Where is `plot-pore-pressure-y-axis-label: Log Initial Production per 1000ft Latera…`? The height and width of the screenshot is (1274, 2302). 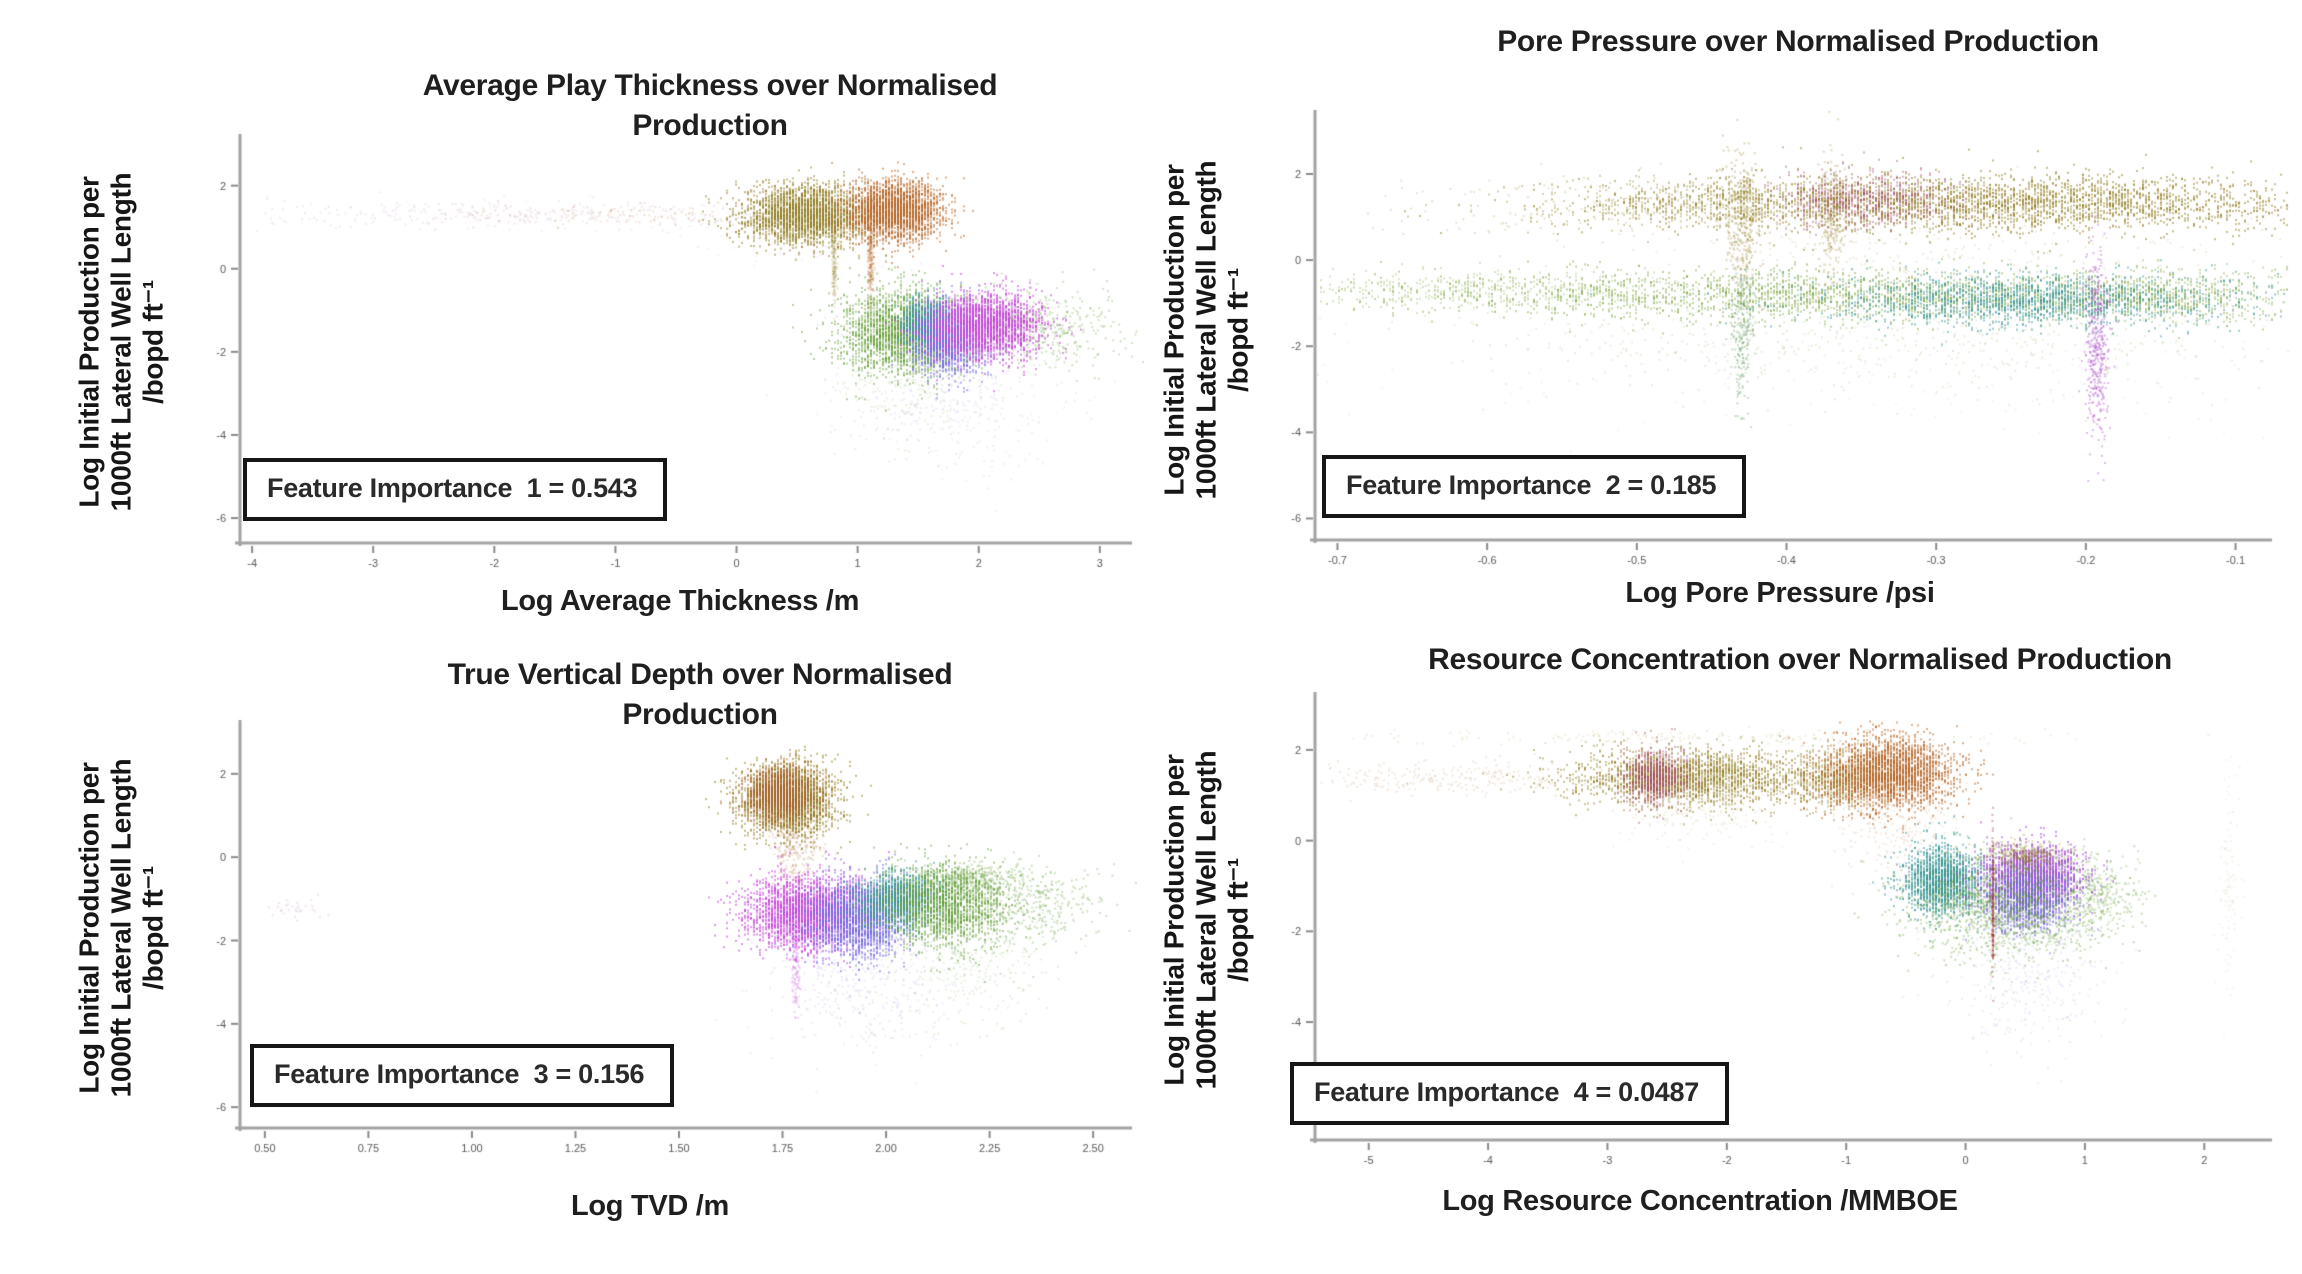 plot-pore-pressure-y-axis-label: Log Initial Production per 1000ft Latera… is located at coordinates (1206, 330).